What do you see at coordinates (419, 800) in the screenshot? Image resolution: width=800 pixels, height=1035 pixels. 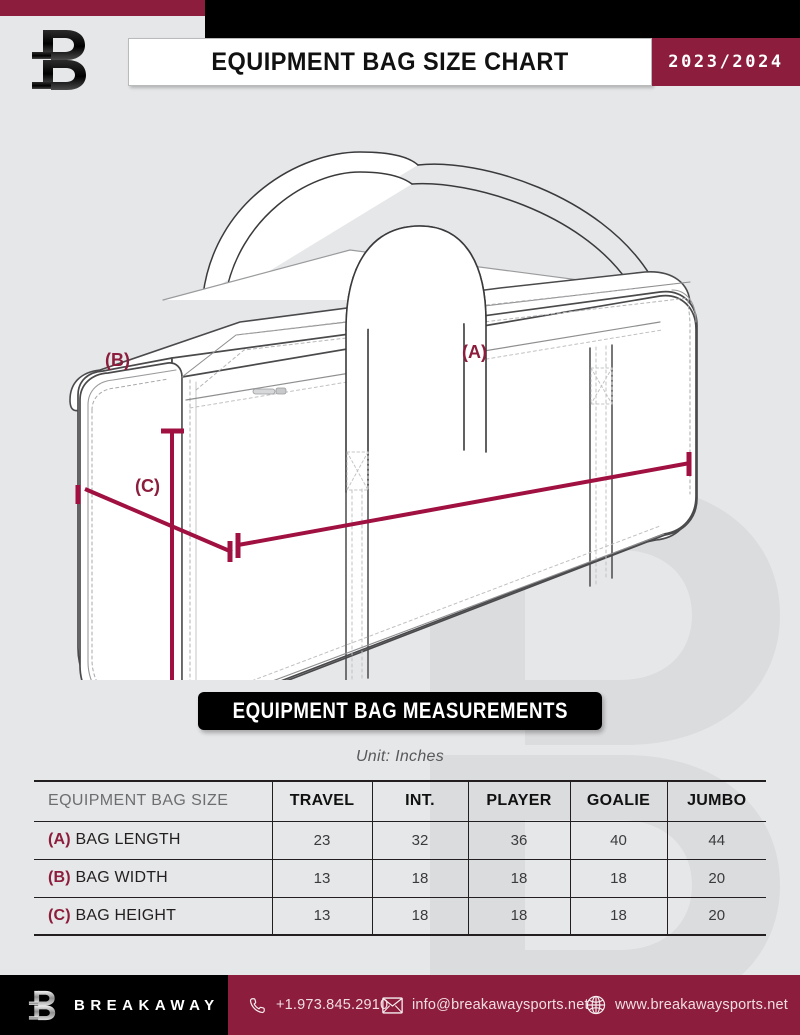 I see `table-column-int: INT.` at bounding box center [419, 800].